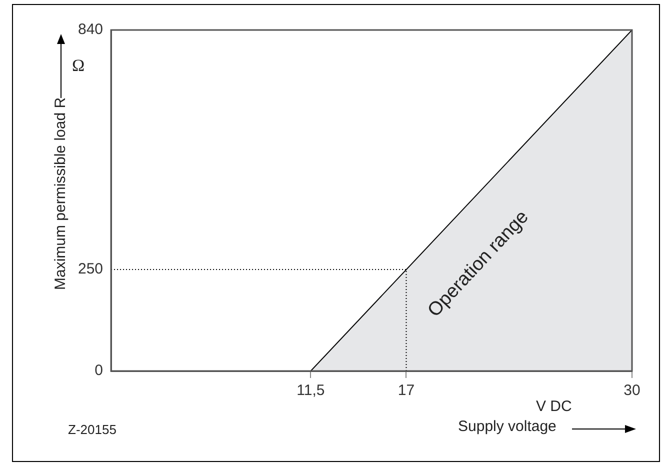 The height and width of the screenshot is (466, 671). Describe the element at coordinates (632, 391) in the screenshot. I see `x-tick-label: 30` at that location.